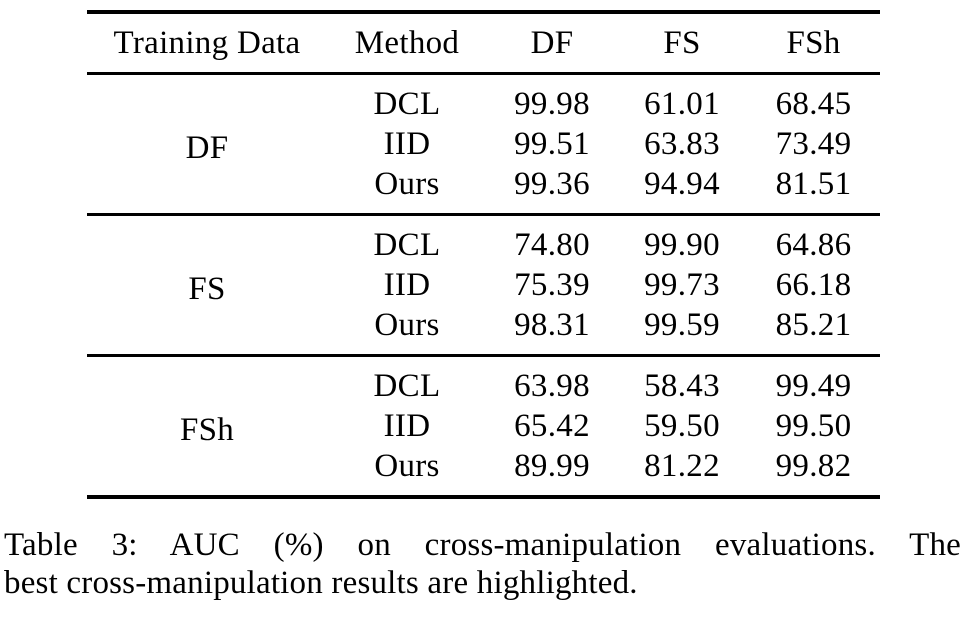 The height and width of the screenshot is (620, 965). What do you see at coordinates (813, 385) in the screenshot?
I see `value-cell: 99.49` at bounding box center [813, 385].